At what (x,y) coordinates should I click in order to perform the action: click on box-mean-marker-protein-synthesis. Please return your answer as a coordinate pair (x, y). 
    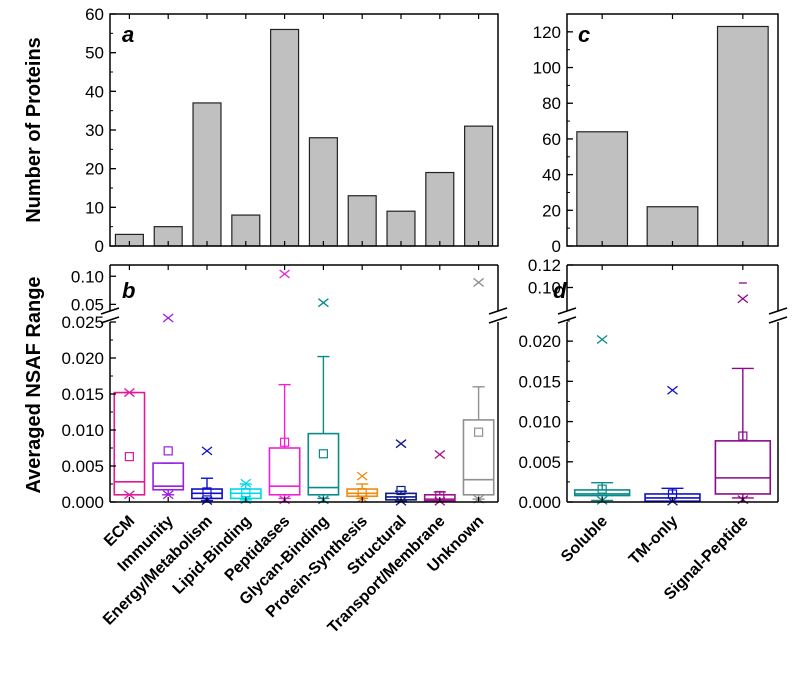
    Looking at the image, I should click on (362, 493).